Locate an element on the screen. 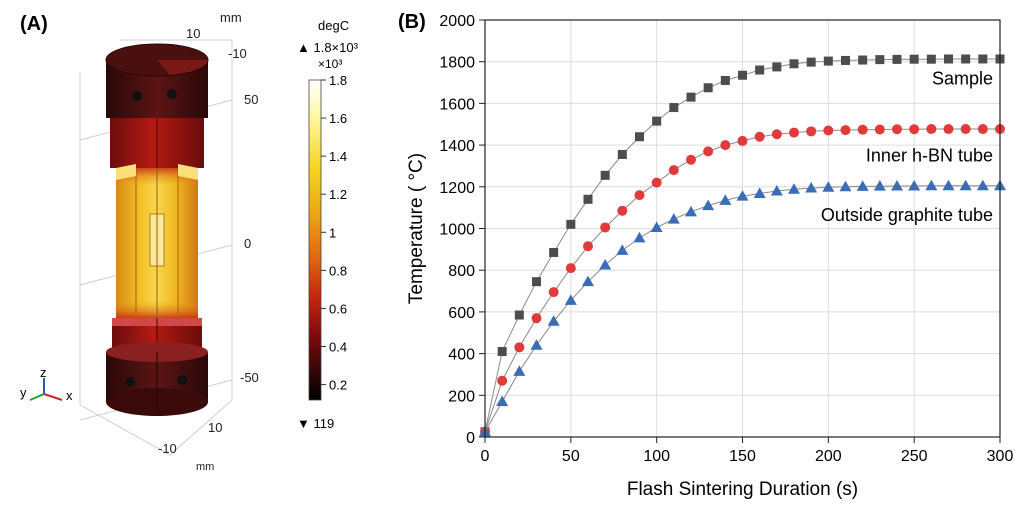  colorbar-tick-label: 1.6 is located at coordinates (338, 118).